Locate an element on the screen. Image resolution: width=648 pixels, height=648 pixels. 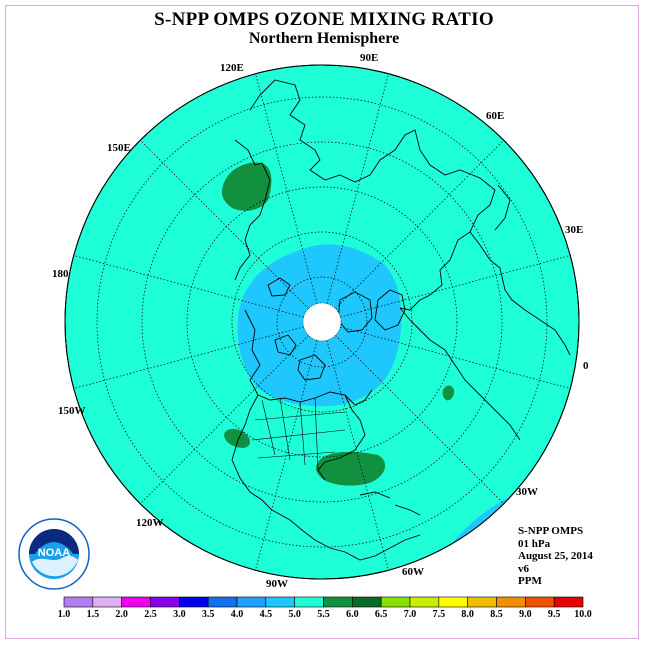
info-block: S-NPP OMPS 01 hPa August 25, 2014 v6 PPM is located at coordinates (555, 556).